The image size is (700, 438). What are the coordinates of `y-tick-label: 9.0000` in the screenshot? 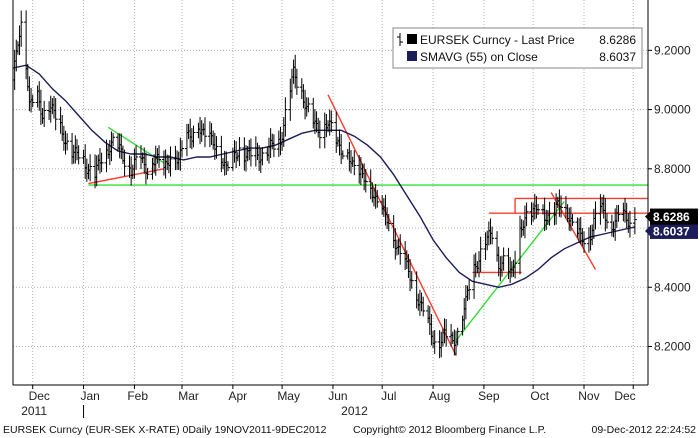 It's located at (672, 110).